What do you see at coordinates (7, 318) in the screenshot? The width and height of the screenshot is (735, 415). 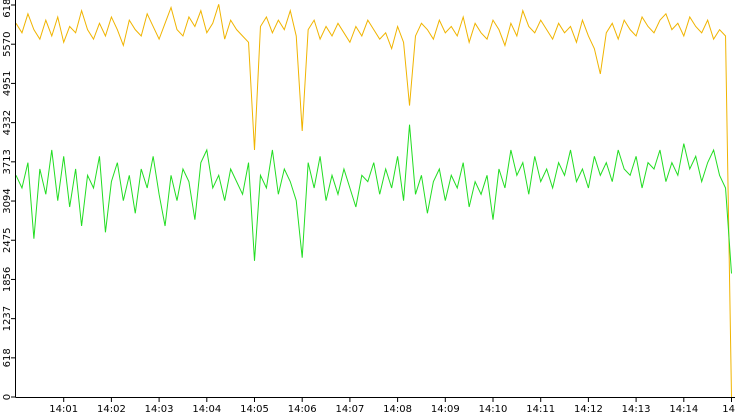 I see `y-tick-label: 1237` at bounding box center [7, 318].